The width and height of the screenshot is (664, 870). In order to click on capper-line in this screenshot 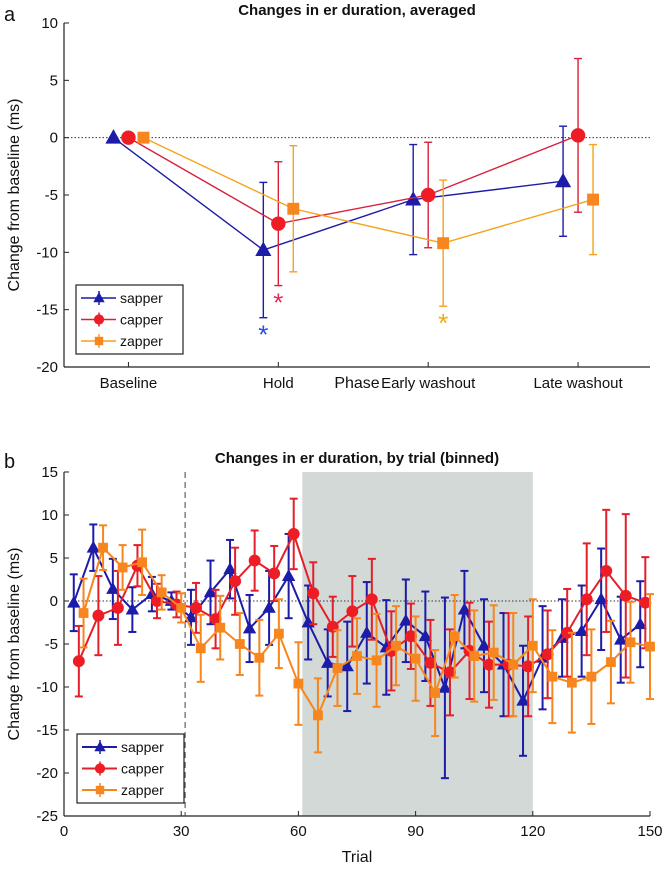, I will do `click(353, 179)`.